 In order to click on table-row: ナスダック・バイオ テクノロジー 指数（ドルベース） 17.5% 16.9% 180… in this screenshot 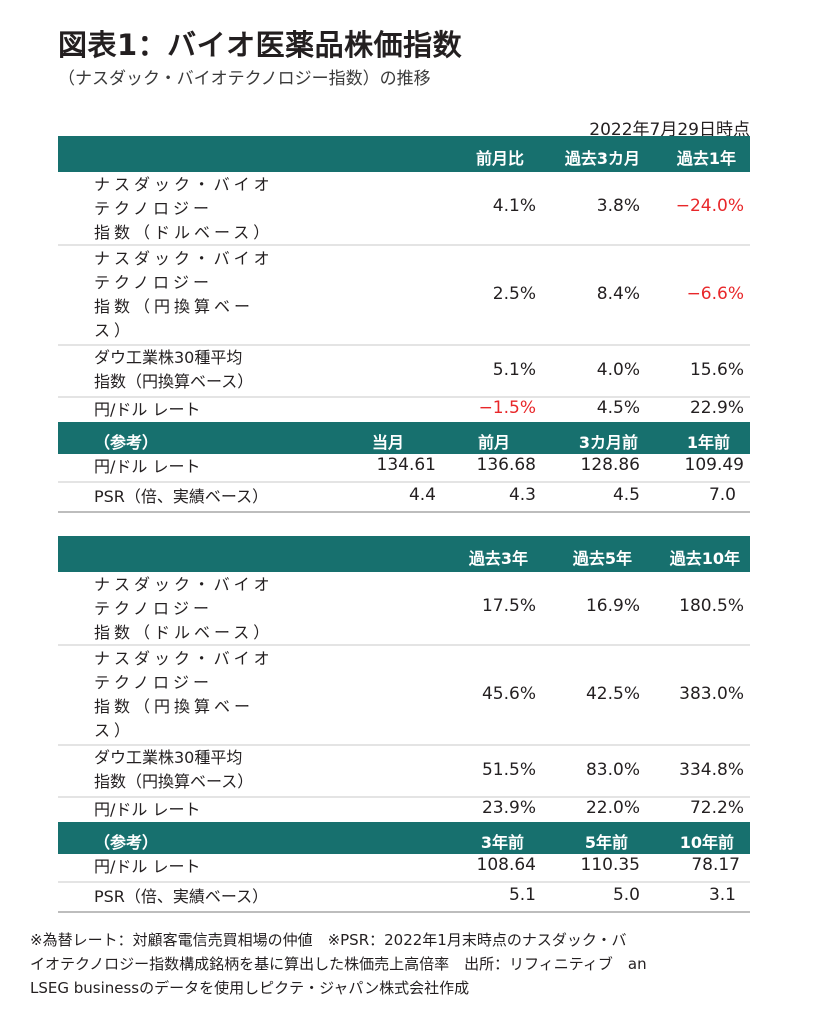, I will do `click(404, 609)`.